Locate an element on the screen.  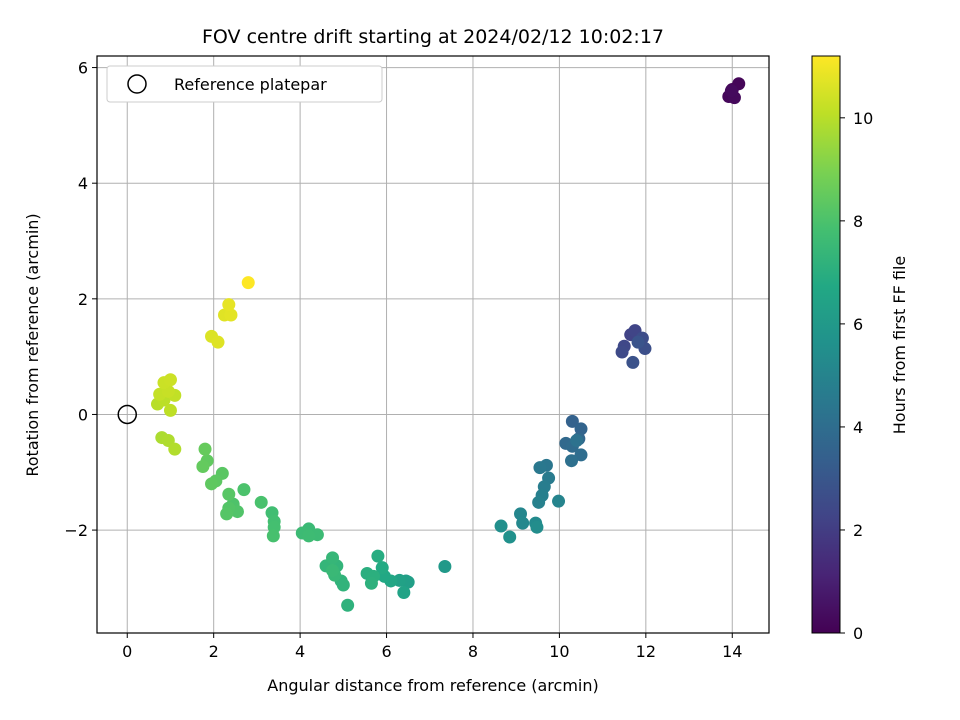
colorbar-tick-label: 6 is located at coordinates (858, 324).